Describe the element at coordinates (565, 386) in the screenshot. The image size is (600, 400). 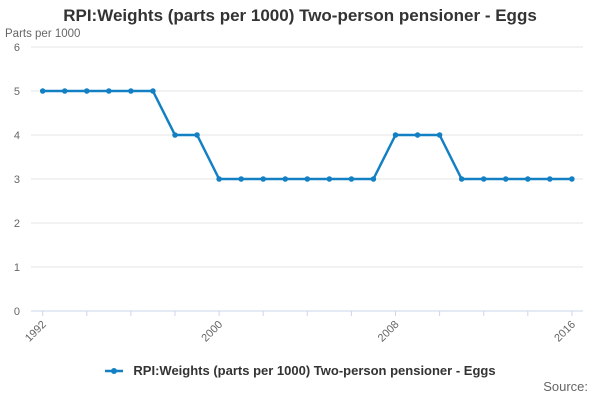
I see `source-label: Source:` at that location.